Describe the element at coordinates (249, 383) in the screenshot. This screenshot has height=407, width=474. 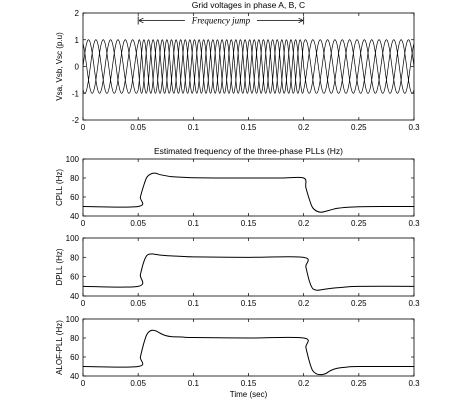
I see `alofpll-x-tick-label: 0.15` at that location.